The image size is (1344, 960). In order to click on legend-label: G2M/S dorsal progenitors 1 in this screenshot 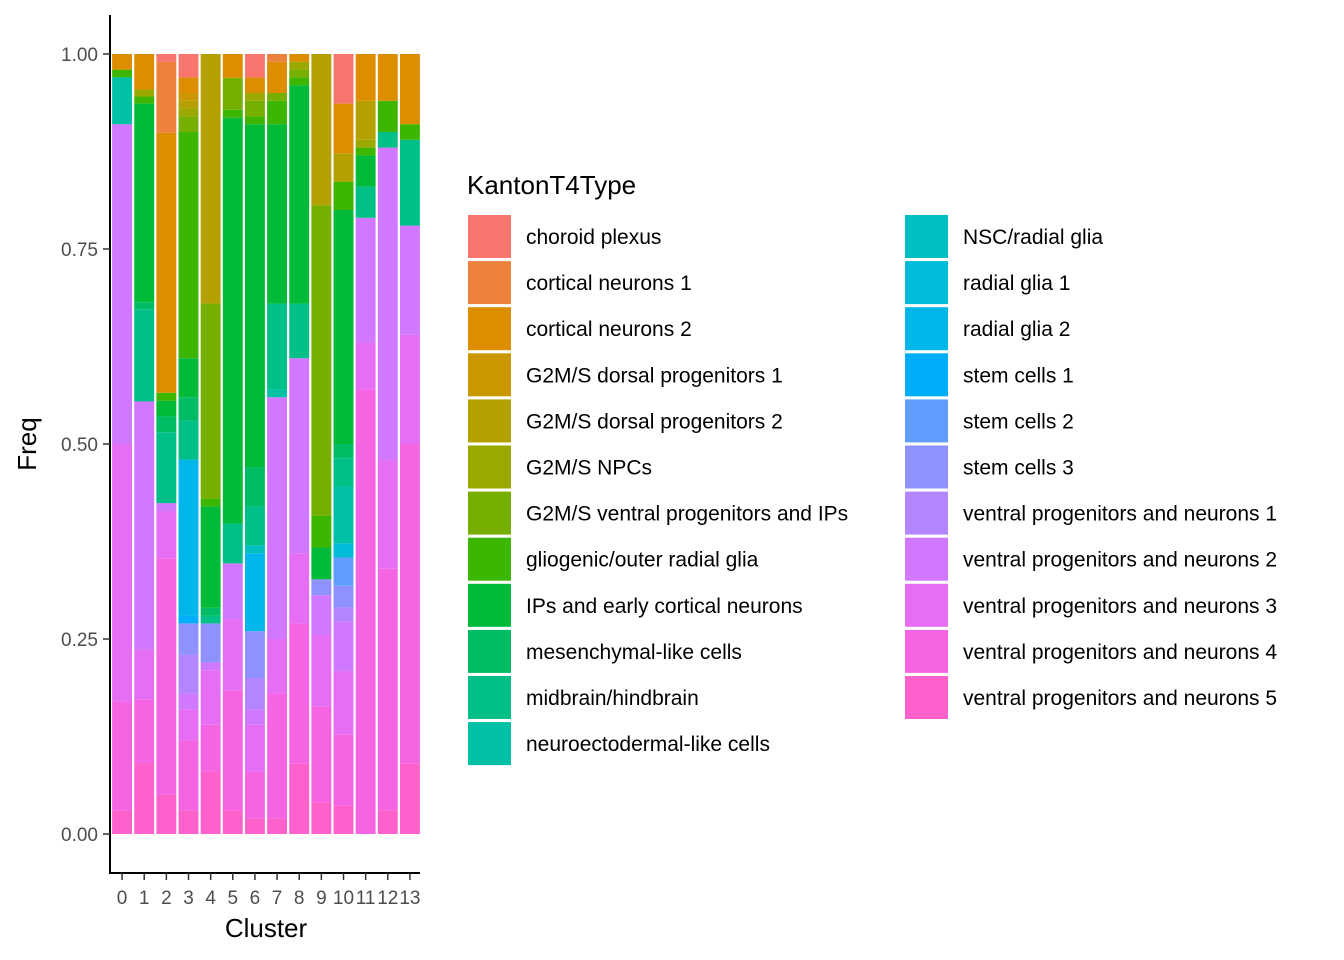, I will do `click(654, 375)`.